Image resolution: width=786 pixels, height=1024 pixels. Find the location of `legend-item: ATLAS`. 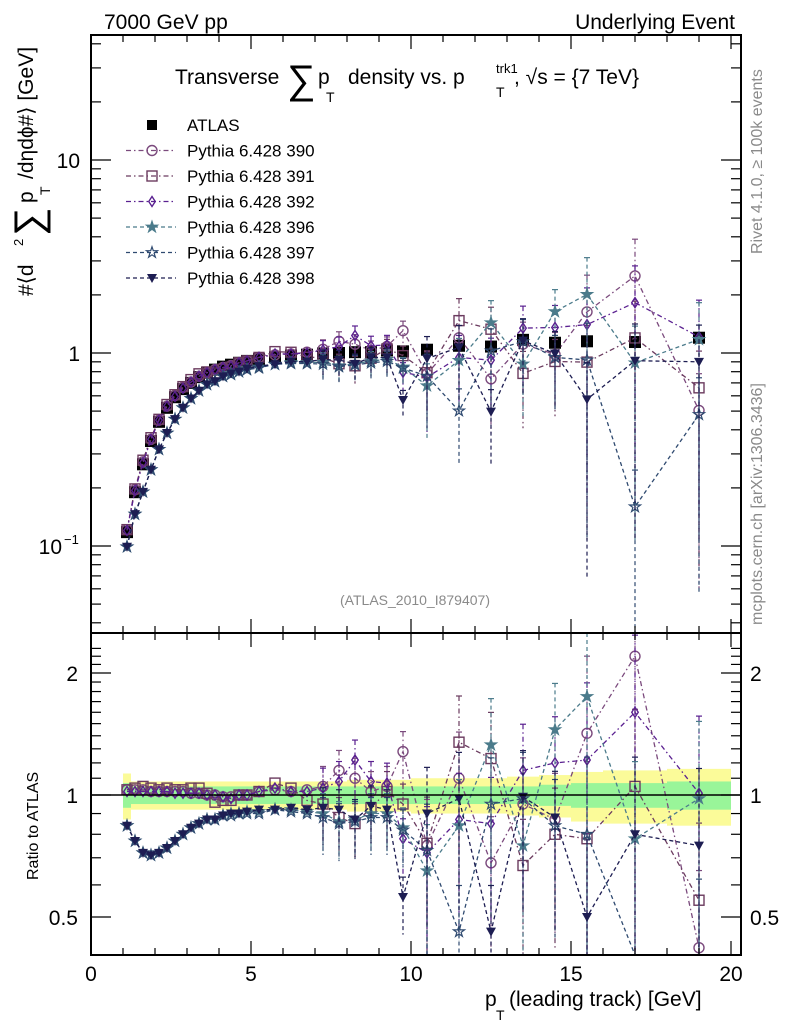

legend-item: ATLAS is located at coordinates (193, 125).